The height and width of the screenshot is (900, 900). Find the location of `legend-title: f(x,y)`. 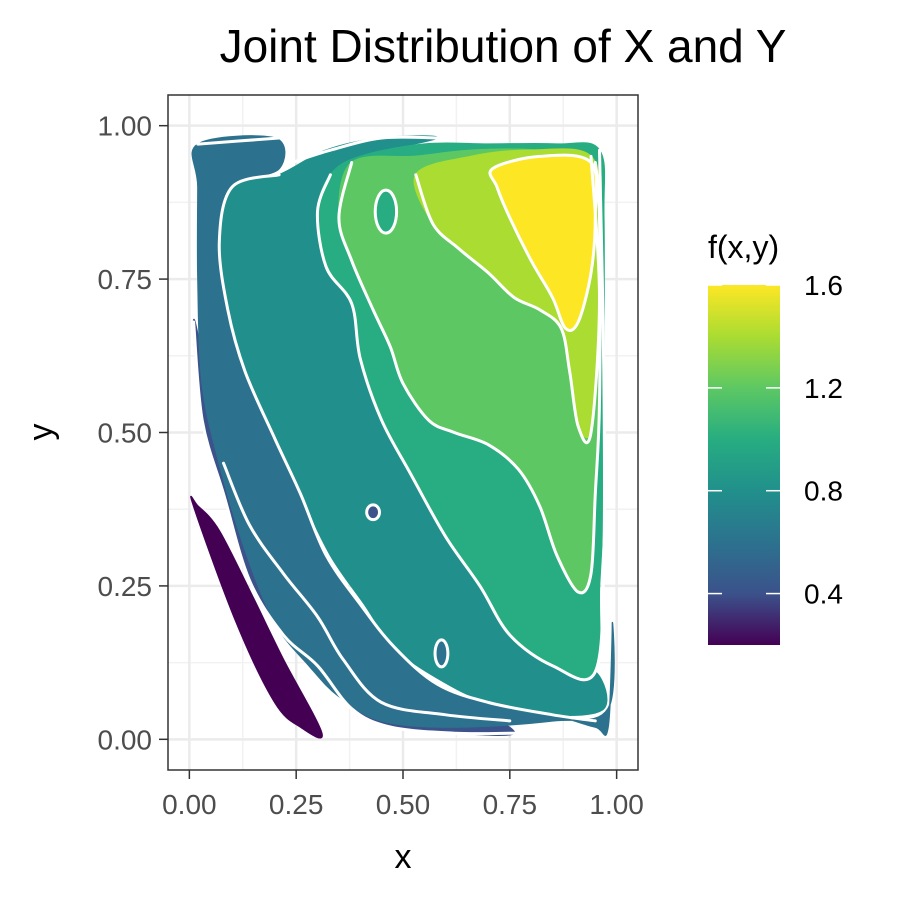

legend-title: f(x,y) is located at coordinates (743, 247).